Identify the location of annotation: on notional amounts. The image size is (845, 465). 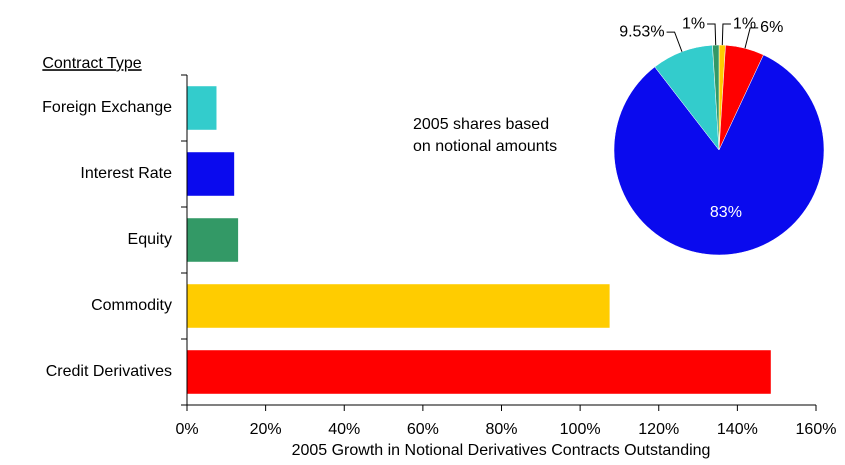
(485, 146).